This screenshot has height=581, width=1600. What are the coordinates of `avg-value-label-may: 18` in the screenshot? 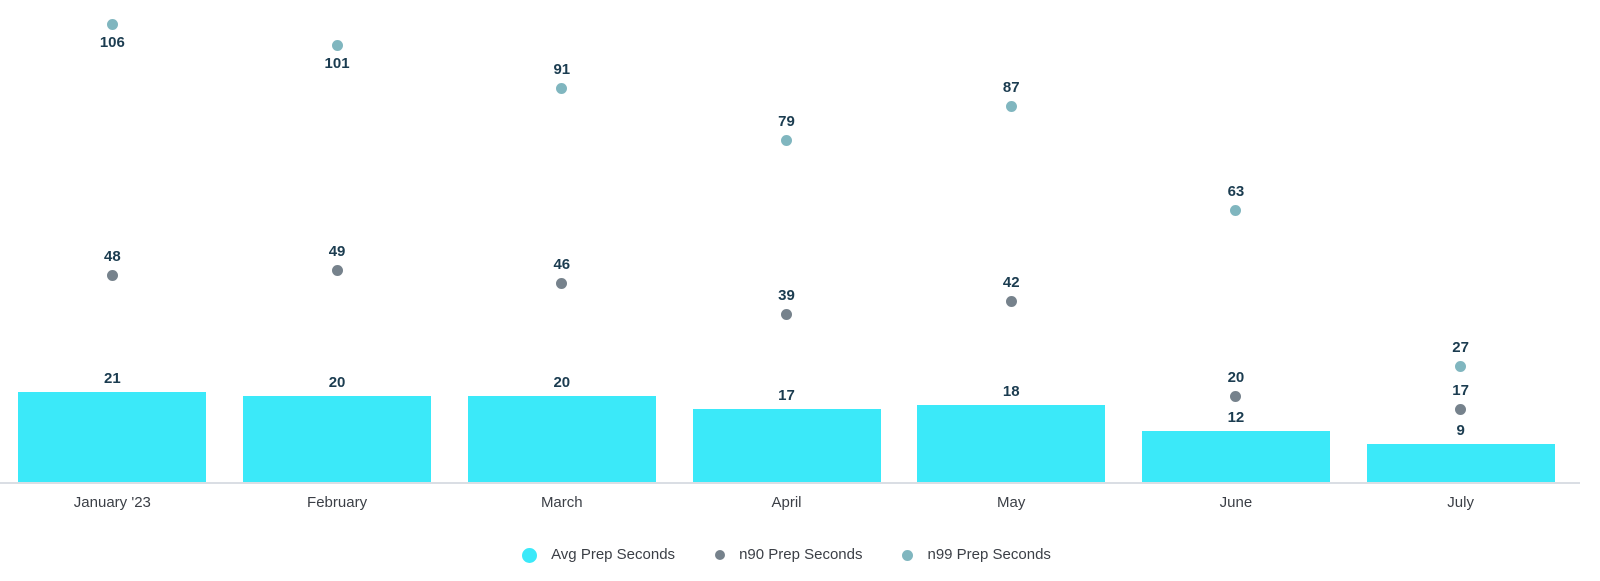 It's located at (1011, 392).